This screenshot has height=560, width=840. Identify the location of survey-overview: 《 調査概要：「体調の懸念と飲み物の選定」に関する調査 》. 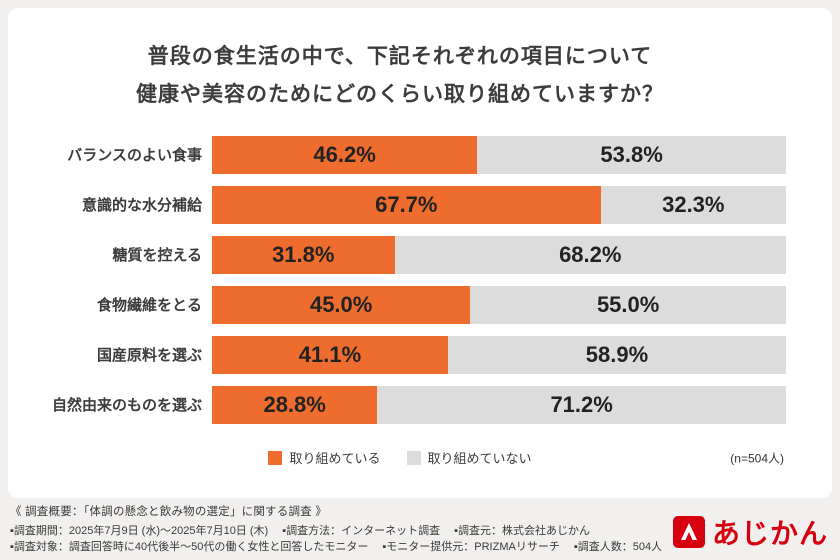
(168, 512).